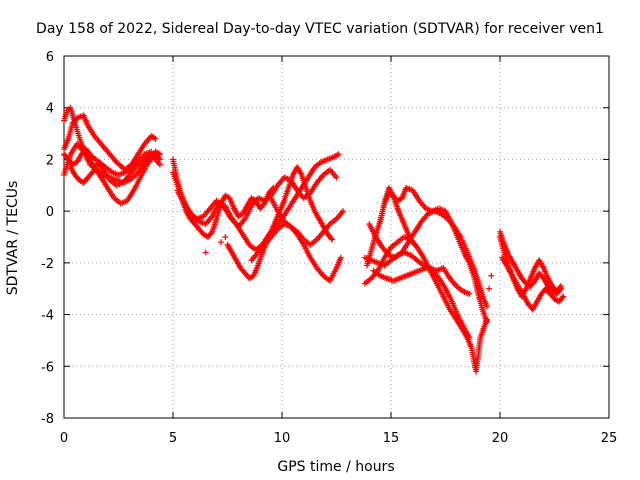 This screenshot has width=640, height=480. What do you see at coordinates (47, 367) in the screenshot?
I see `y-tick-label: -6` at bounding box center [47, 367].